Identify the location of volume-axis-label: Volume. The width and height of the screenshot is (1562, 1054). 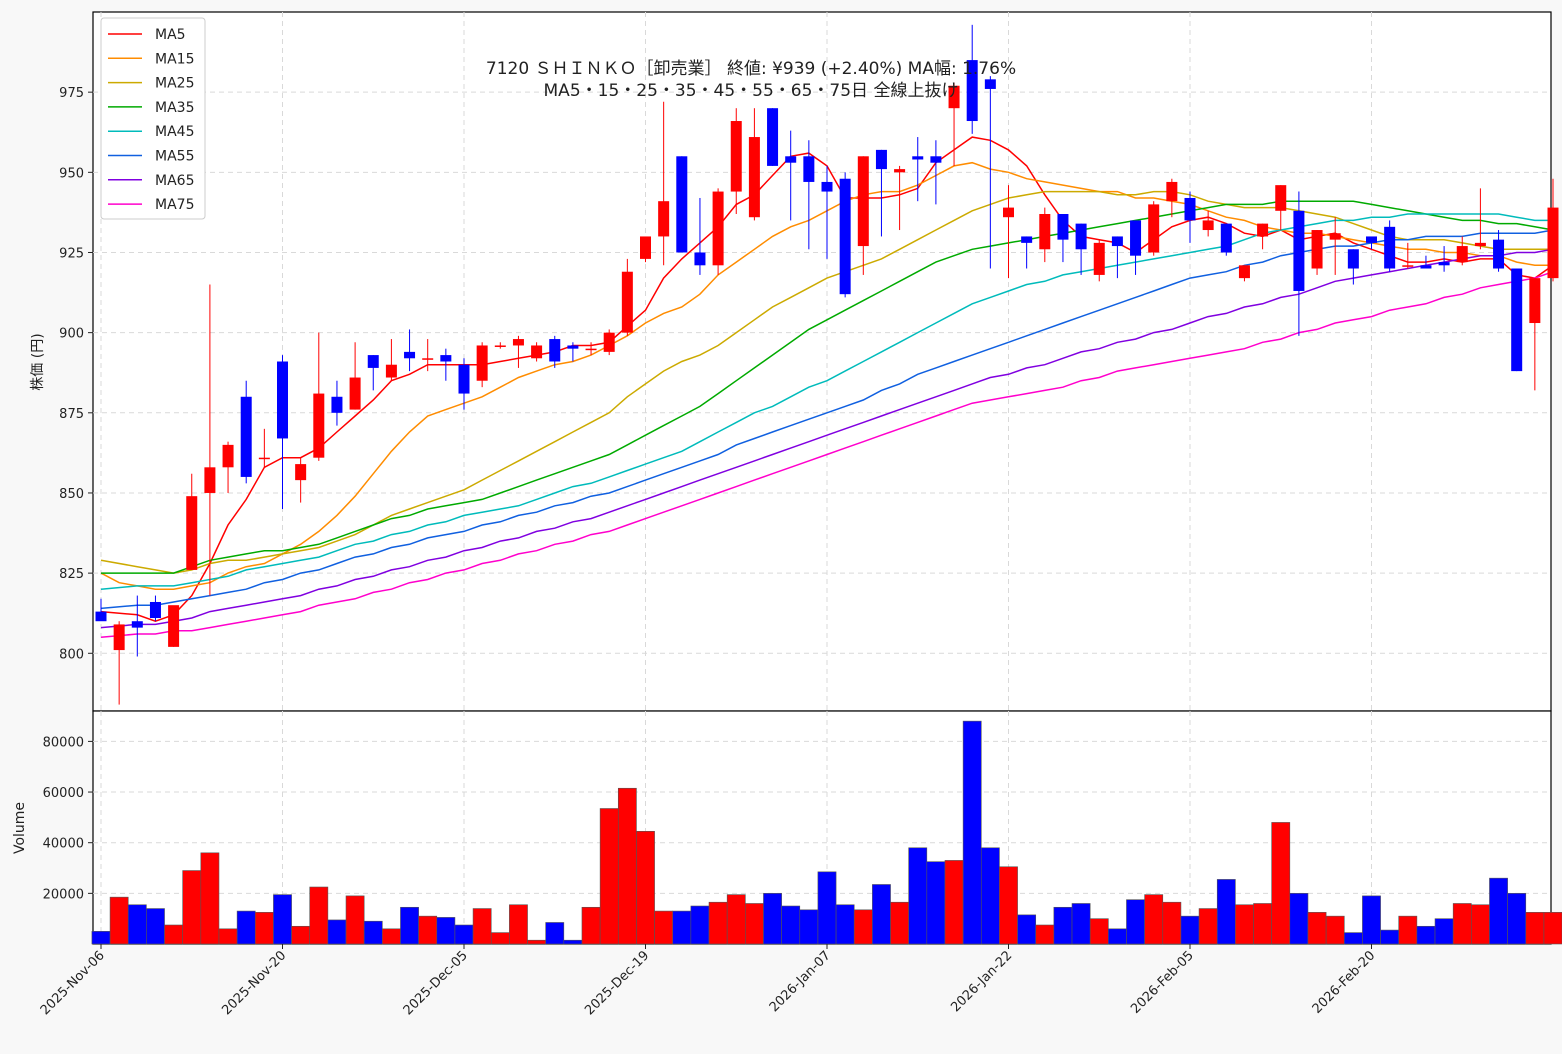
(20, 828).